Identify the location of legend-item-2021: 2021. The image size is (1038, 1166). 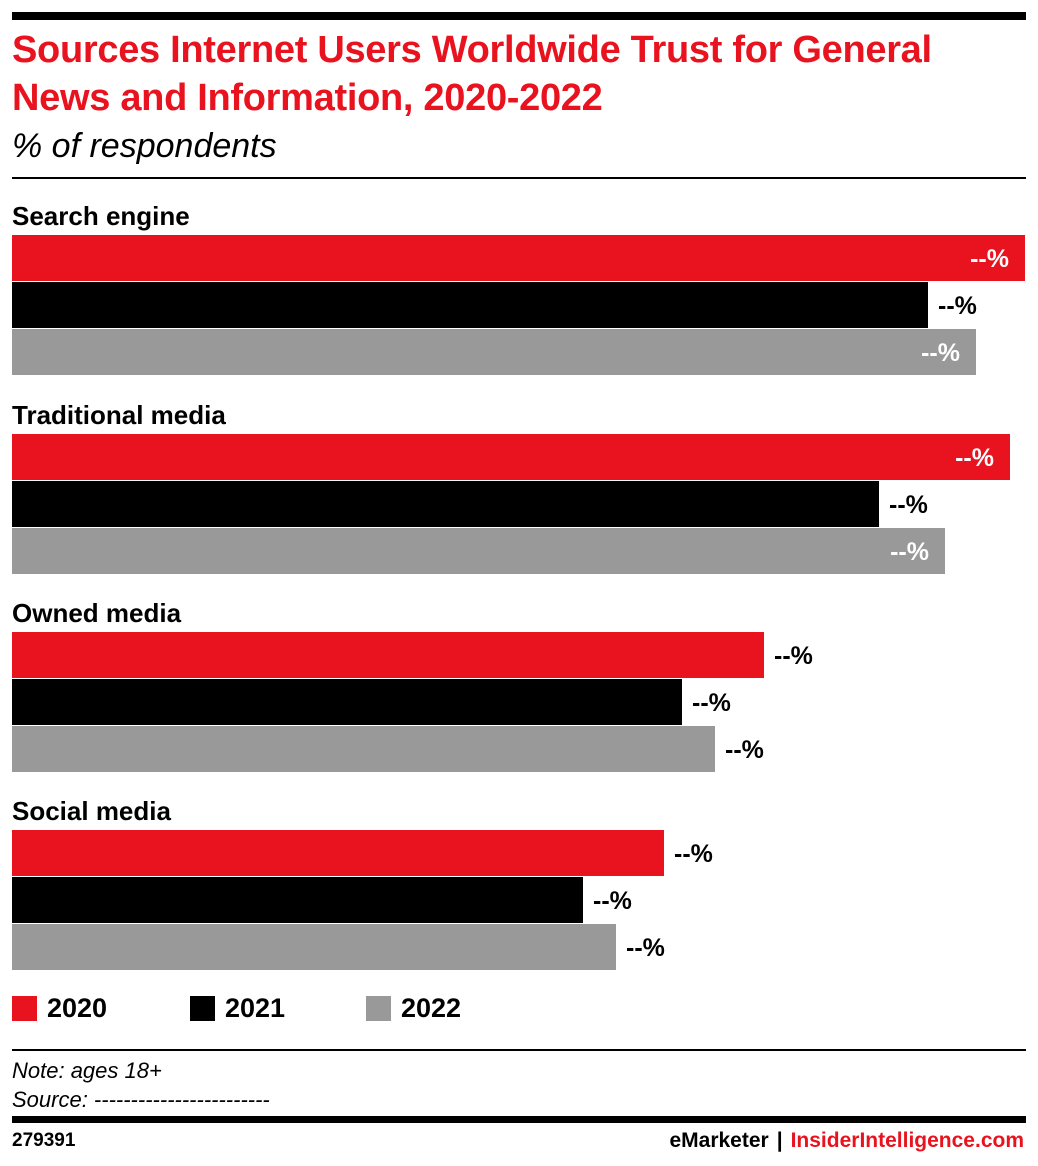
(237, 1008).